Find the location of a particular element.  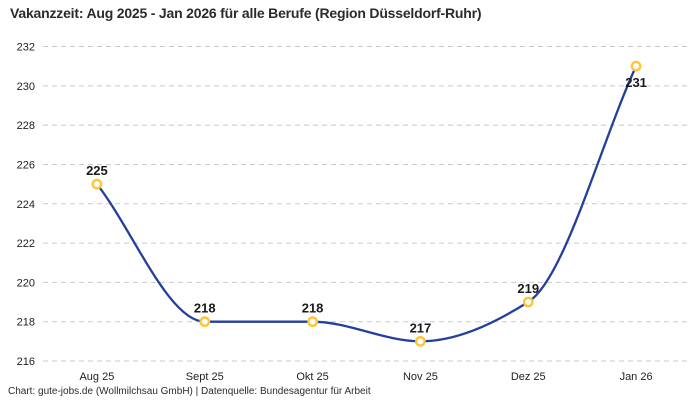

y-tick-label: 216 is located at coordinates (26, 362).